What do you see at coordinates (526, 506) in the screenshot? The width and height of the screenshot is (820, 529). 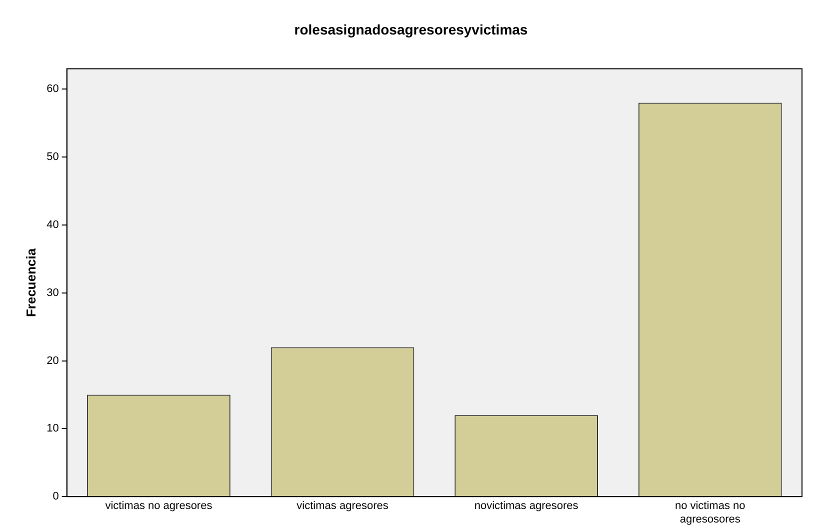 I see `x-tick-label: novictimas agresores` at bounding box center [526, 506].